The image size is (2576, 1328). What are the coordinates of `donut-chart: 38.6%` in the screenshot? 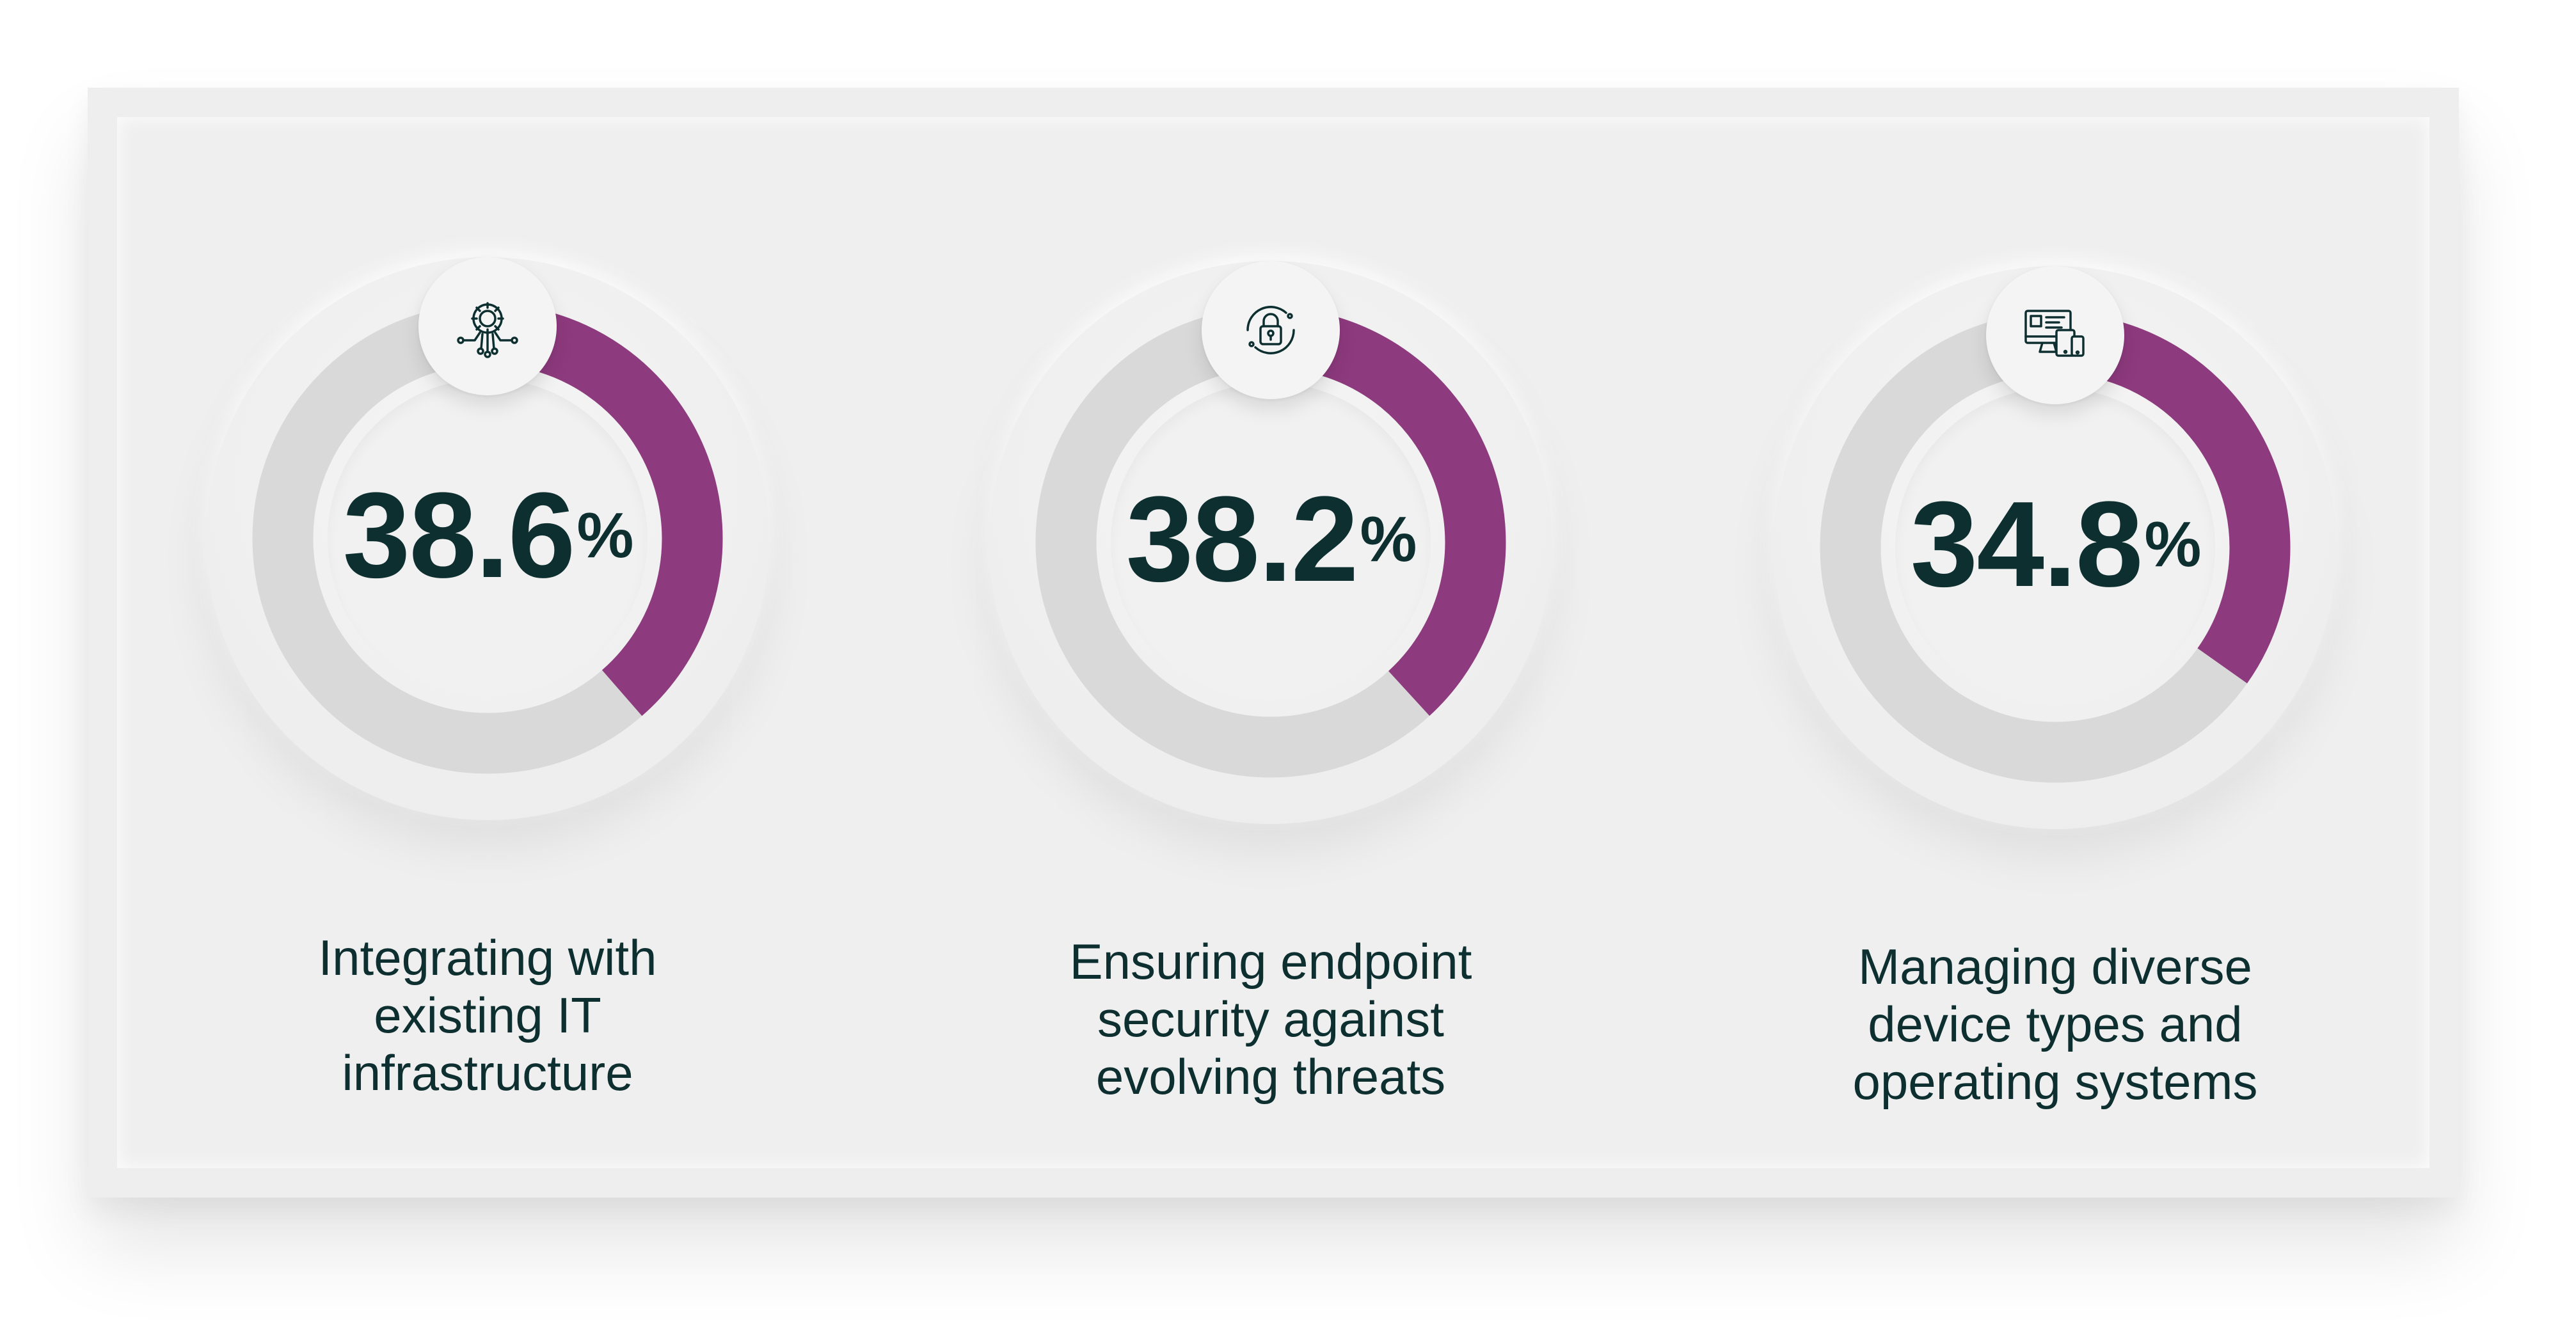 It's located at (488, 538).